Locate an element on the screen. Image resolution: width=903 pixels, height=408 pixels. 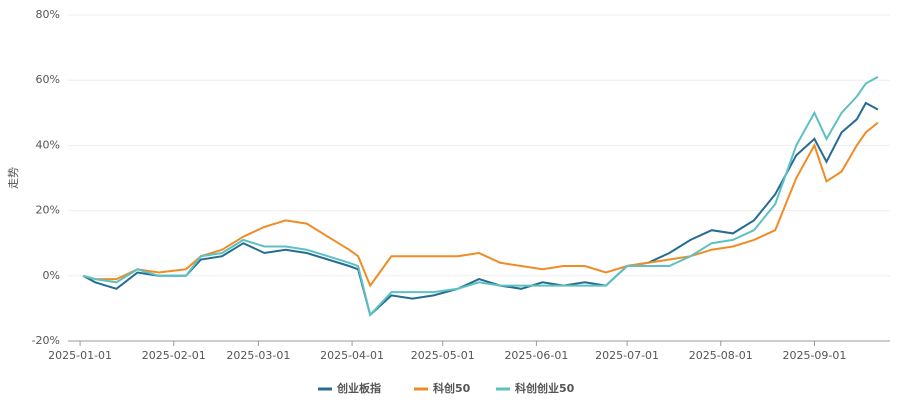
y-tick-label: 40% is located at coordinates (48, 144).